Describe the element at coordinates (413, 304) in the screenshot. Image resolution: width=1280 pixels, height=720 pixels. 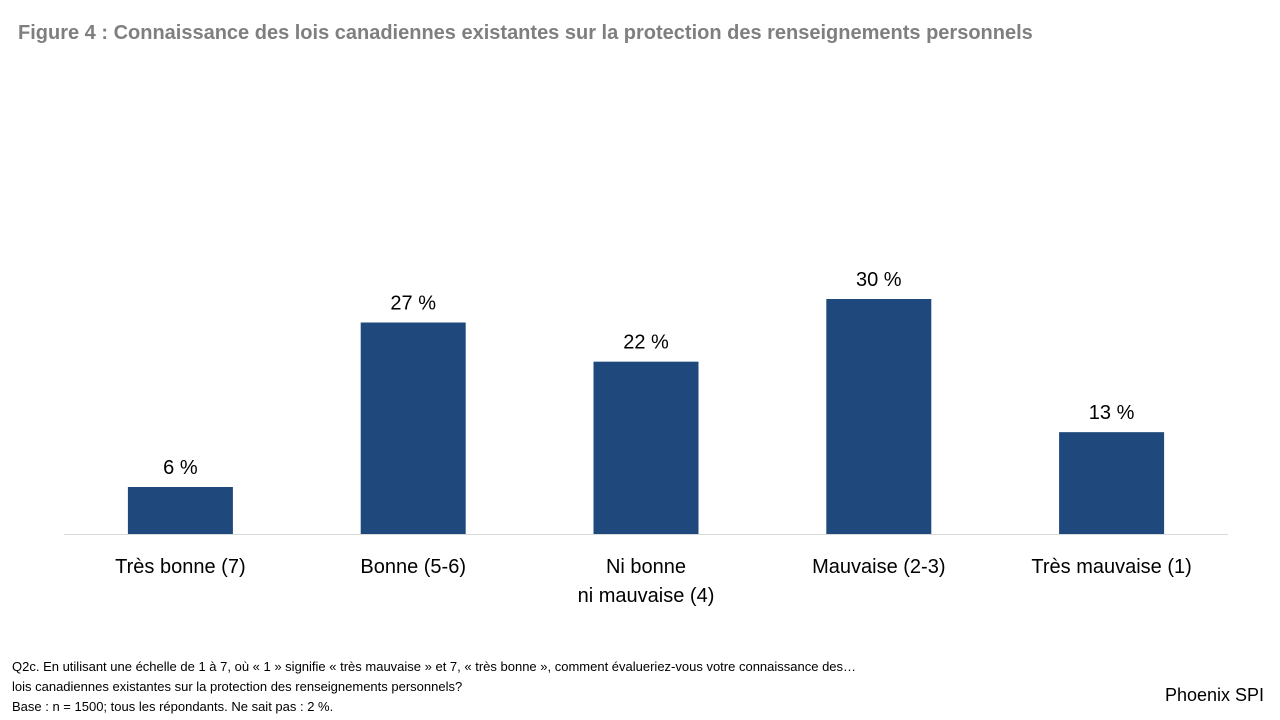
I see `data-label-2: 27 %` at that location.